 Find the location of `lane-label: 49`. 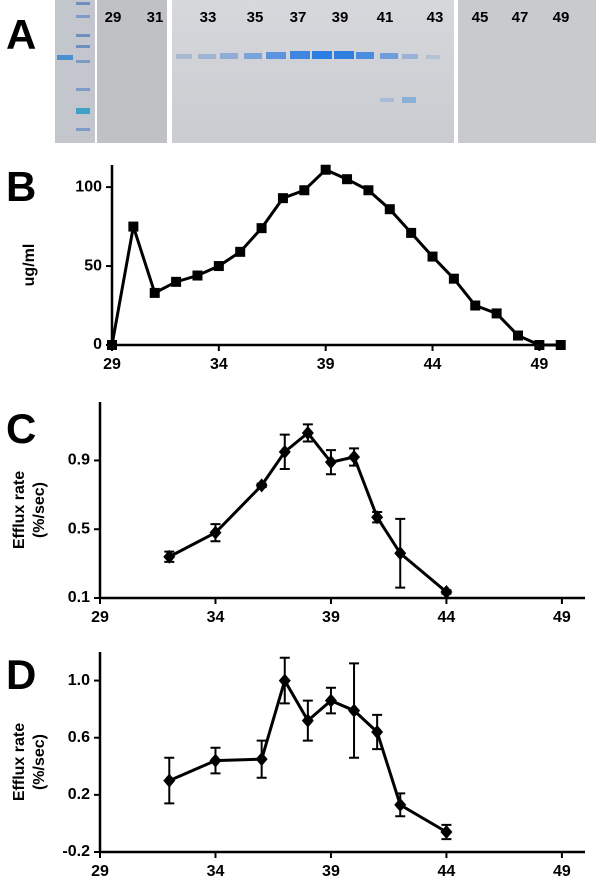

lane-label: 49 is located at coordinates (561, 17).